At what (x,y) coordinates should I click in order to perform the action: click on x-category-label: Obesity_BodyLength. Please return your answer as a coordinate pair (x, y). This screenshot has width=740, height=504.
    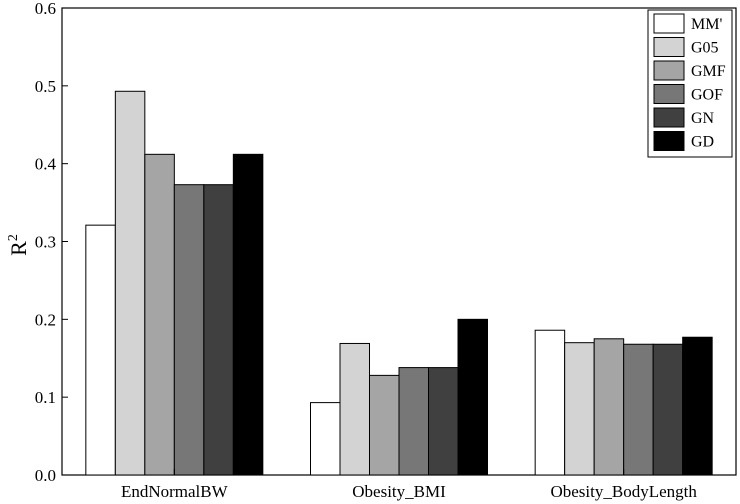
    Looking at the image, I should click on (623, 491).